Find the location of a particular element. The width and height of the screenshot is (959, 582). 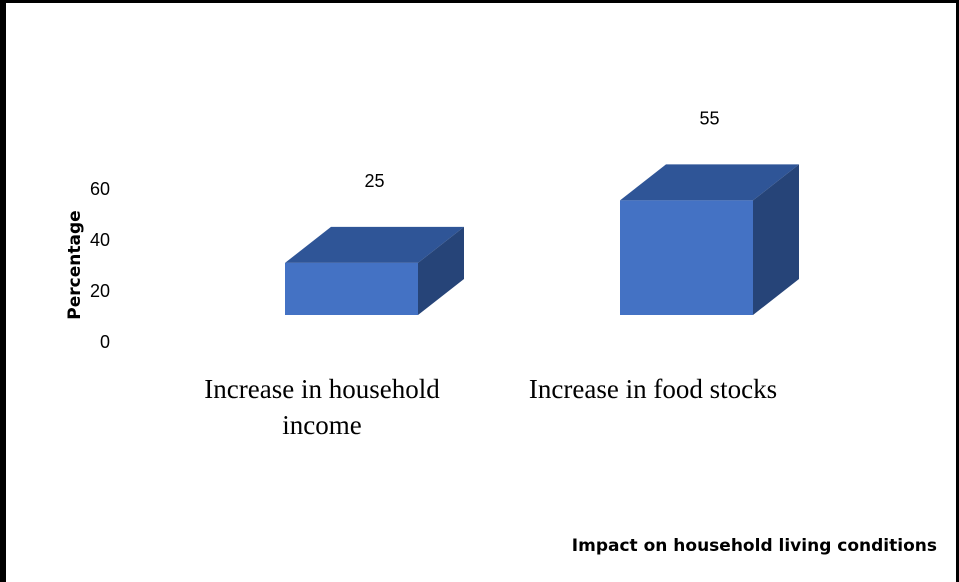

y-tick-label: 20 is located at coordinates (100, 291).